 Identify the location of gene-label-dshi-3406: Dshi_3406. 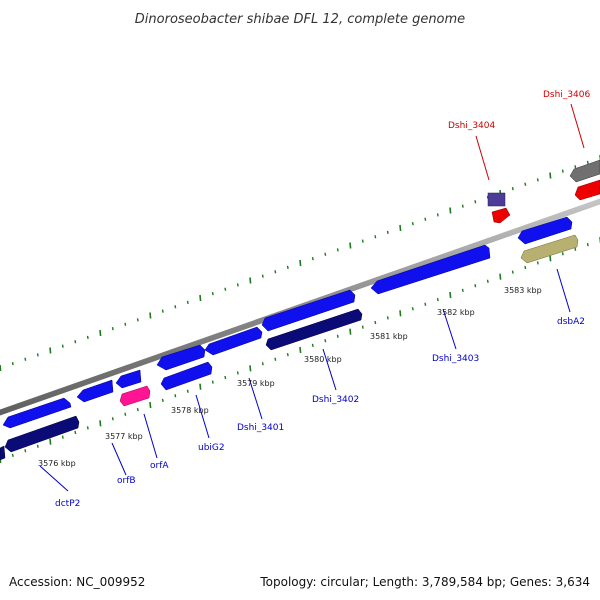
(567, 95).